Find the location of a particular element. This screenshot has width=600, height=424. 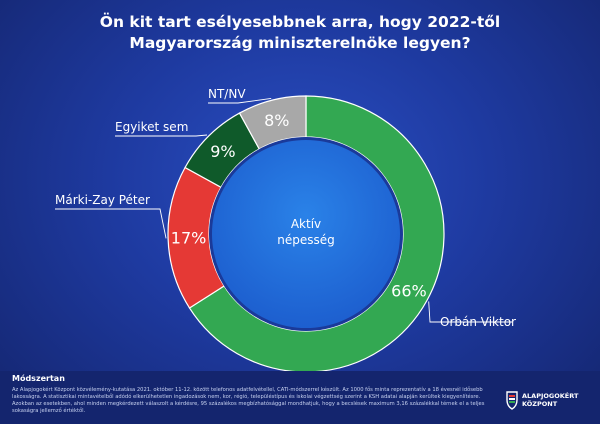

callout-label-egyiket-sem: Egyiket sem is located at coordinates (151, 127).